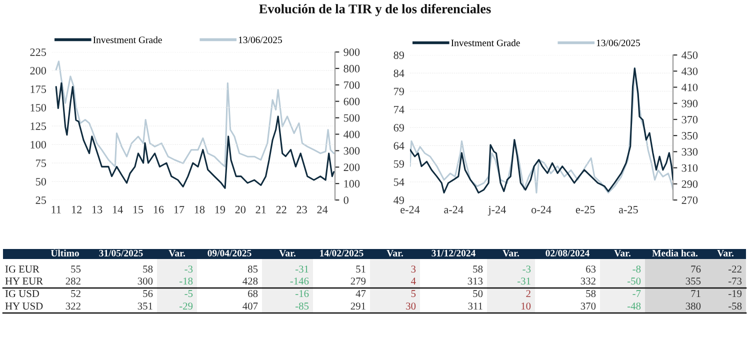  Describe the element at coordinates (188, 294) in the screenshot. I see `text: -5` at that location.